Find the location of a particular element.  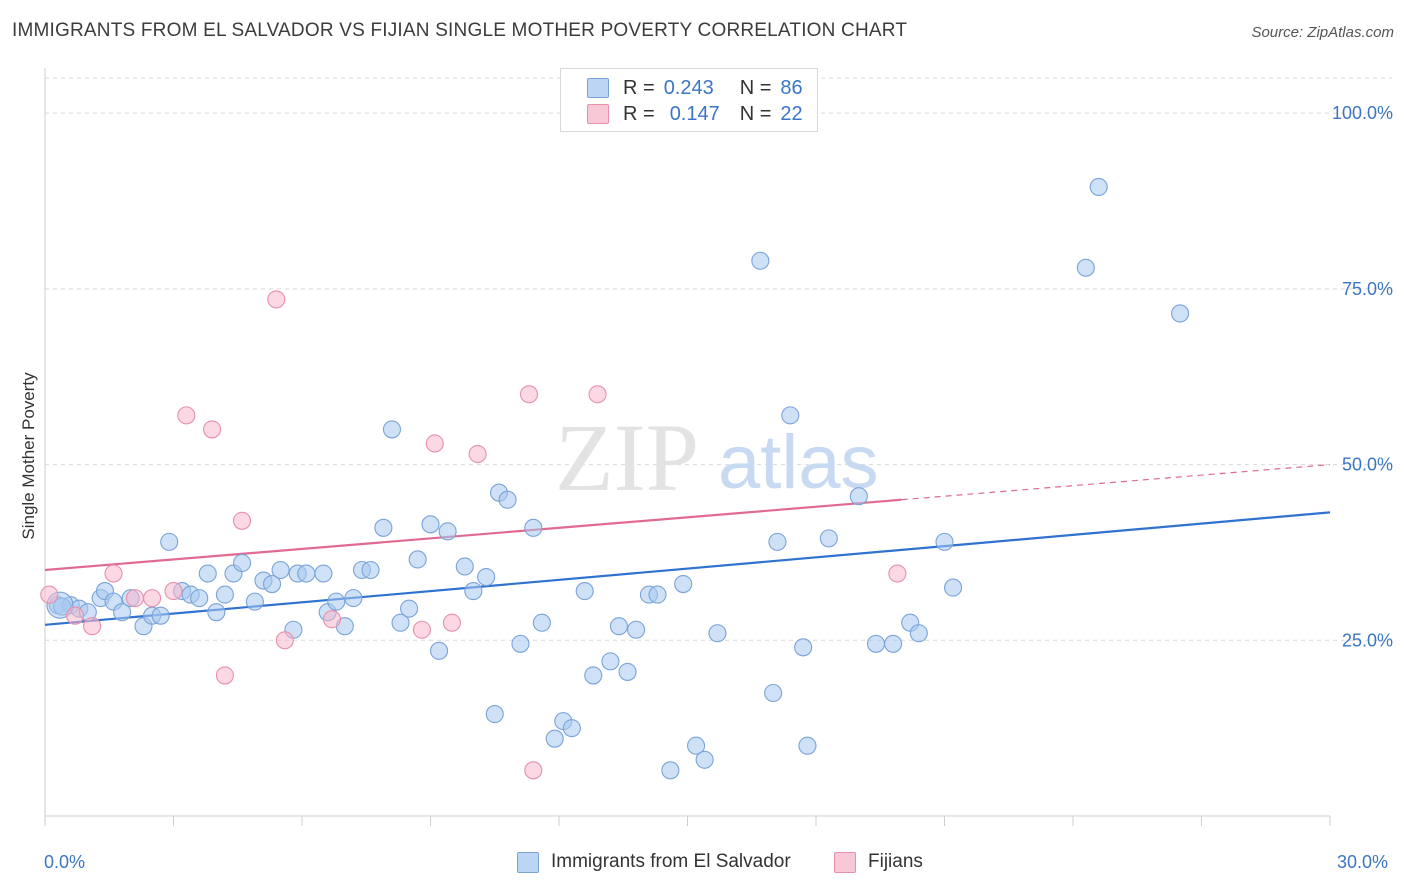

watermark: ZIP atlas is located at coordinates (717, 457).